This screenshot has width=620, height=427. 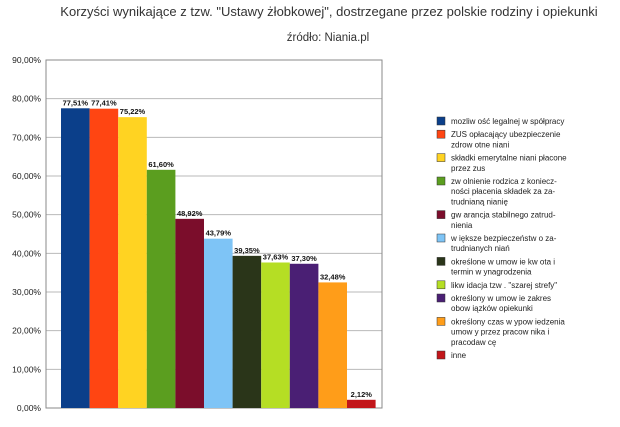 What do you see at coordinates (26, 137) in the screenshot?
I see `y-tick-label: 70,00%` at bounding box center [26, 137].